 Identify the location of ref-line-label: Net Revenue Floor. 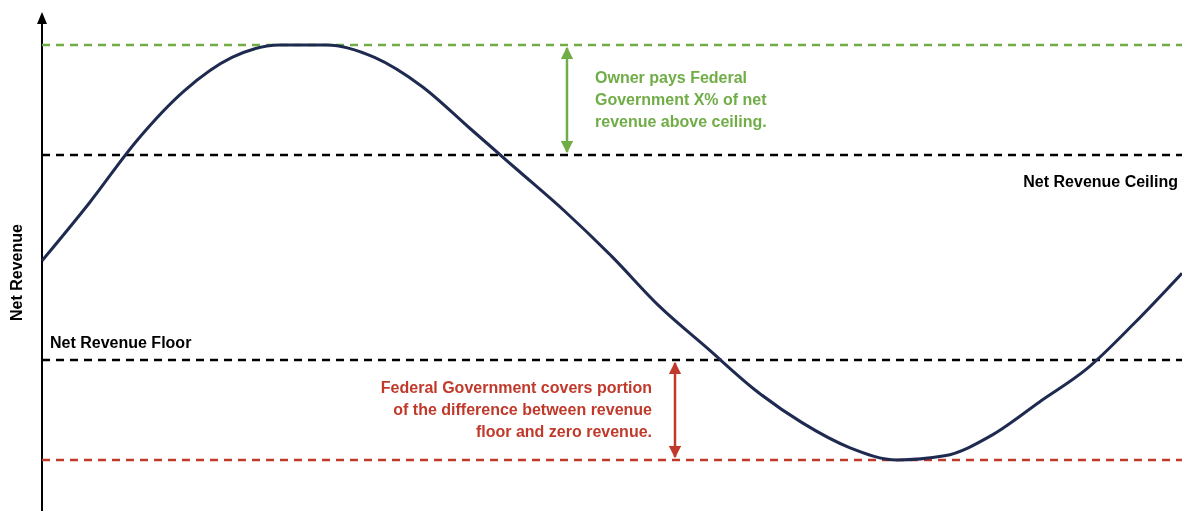
(121, 342).